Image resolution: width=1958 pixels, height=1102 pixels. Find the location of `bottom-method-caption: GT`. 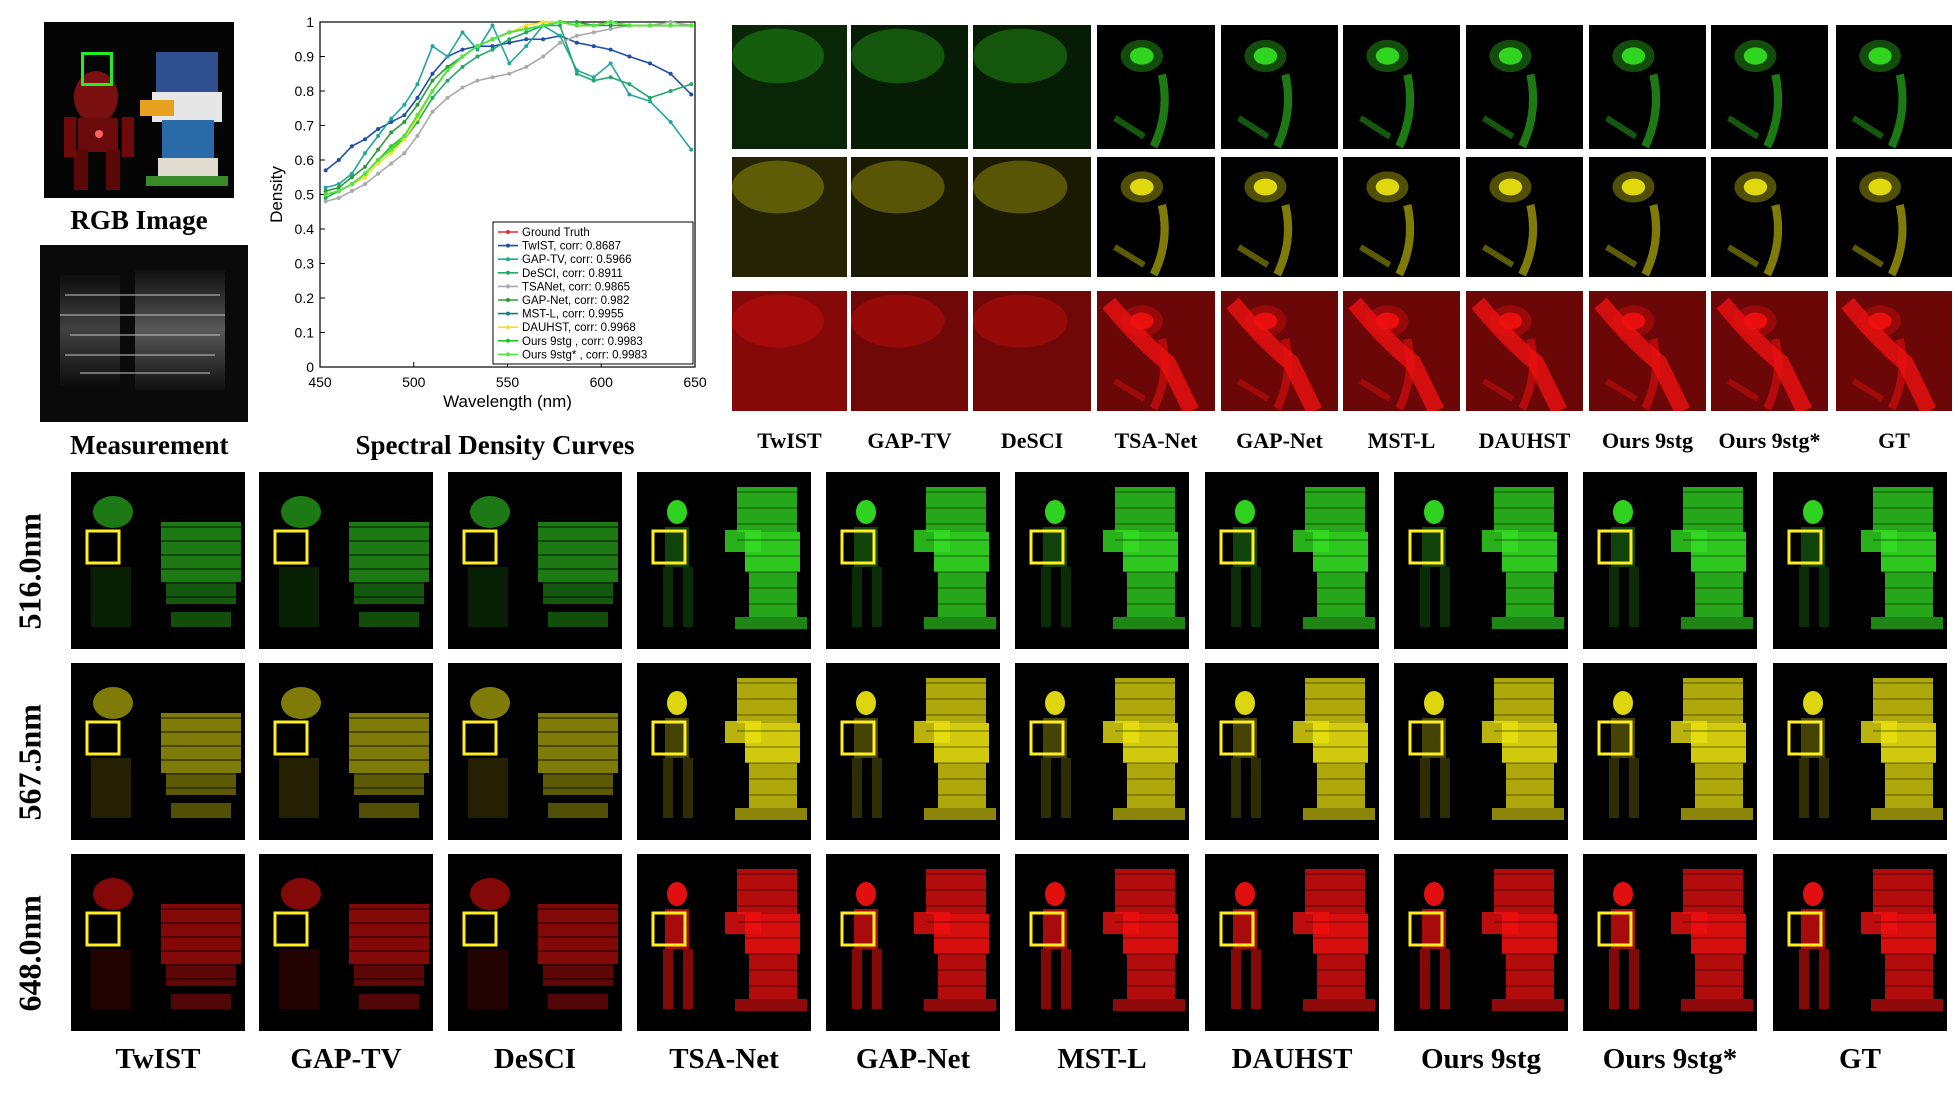

bottom-method-caption: GT is located at coordinates (1860, 1059).